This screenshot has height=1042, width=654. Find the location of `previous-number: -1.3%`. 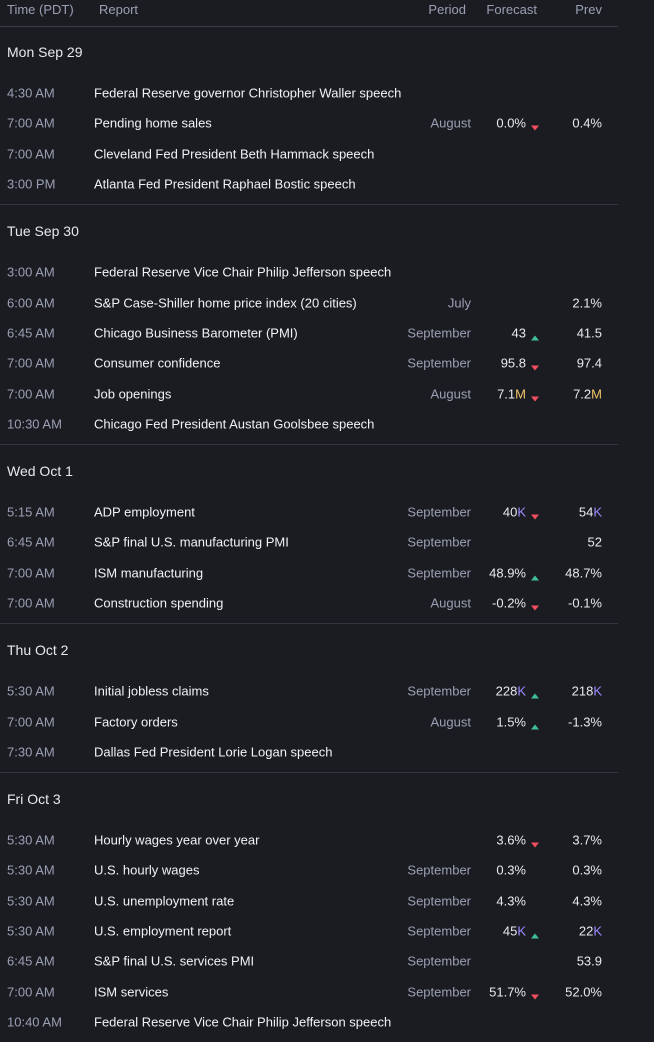

previous-number: -1.3% is located at coordinates (585, 722).